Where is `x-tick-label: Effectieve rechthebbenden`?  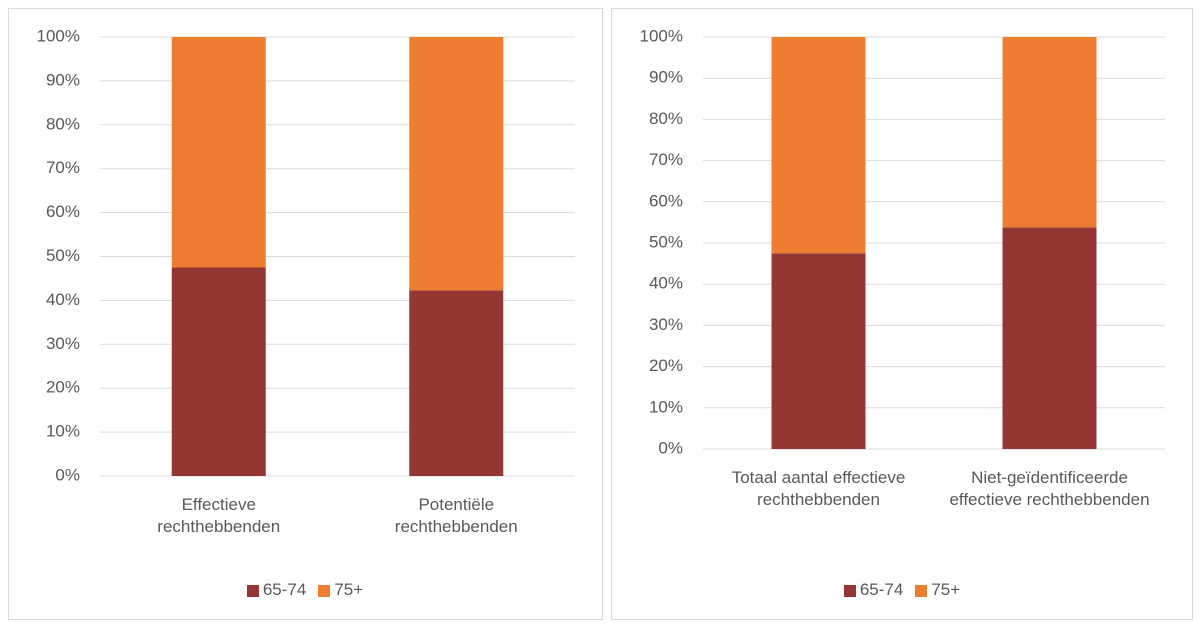
x-tick-label: Effectieve rechthebbenden is located at coordinates (219, 515).